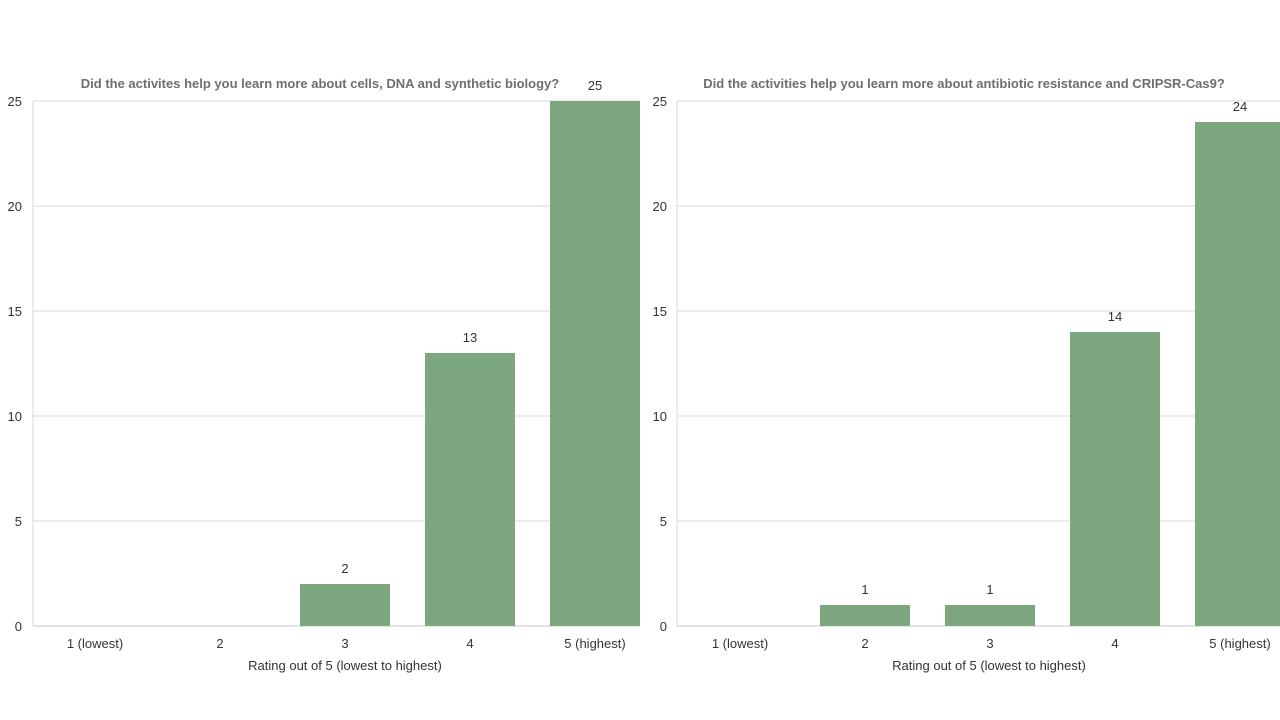 The height and width of the screenshot is (720, 1280). Describe the element at coordinates (344, 568) in the screenshot. I see `bar-value-label: 2` at that location.